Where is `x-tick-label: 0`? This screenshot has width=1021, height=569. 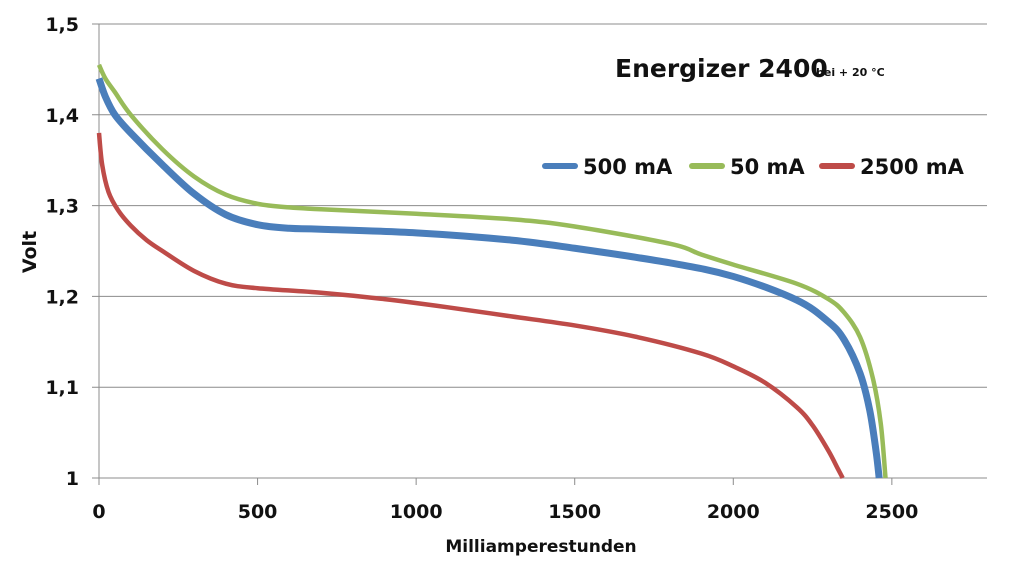 x-tick-label: 0 is located at coordinates (98, 512).